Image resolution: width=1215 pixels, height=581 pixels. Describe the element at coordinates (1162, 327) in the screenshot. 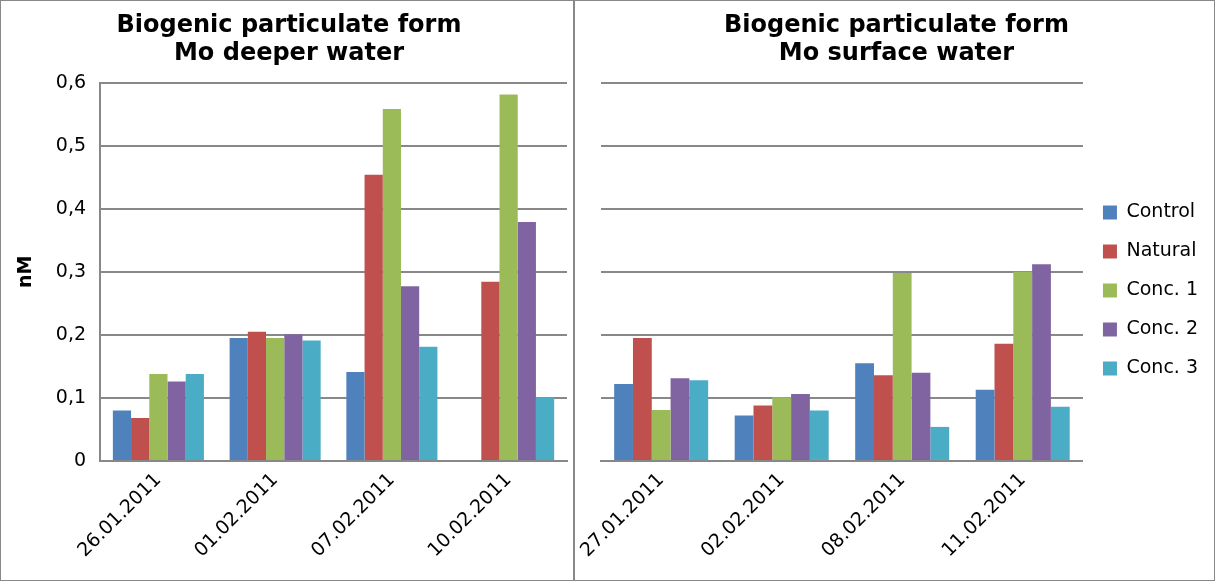

I see `legend-label: Conc. 2` at that location.